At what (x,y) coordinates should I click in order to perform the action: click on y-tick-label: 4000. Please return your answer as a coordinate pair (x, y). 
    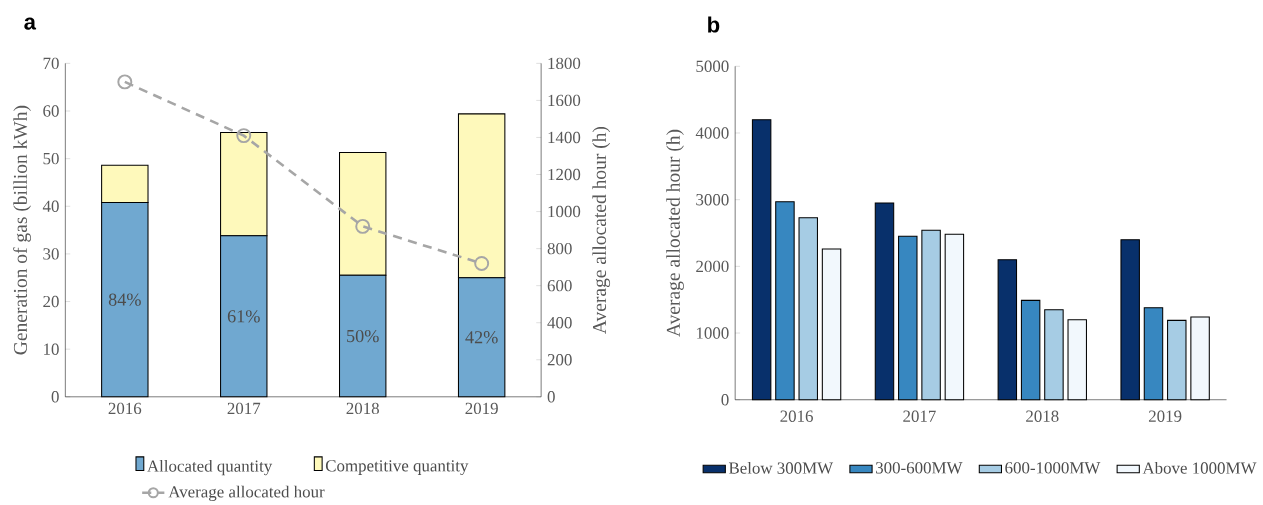
    Looking at the image, I should click on (712, 133).